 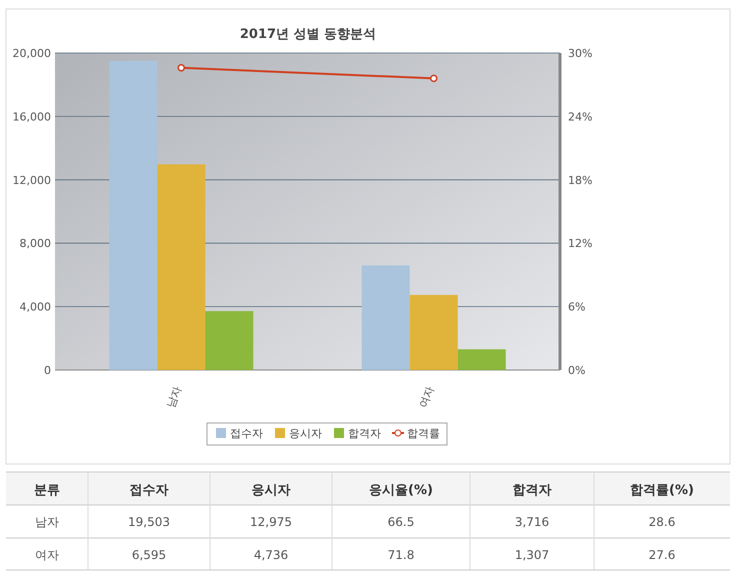 What do you see at coordinates (580, 117) in the screenshot?
I see `y2-tick-label: 24%` at bounding box center [580, 117].